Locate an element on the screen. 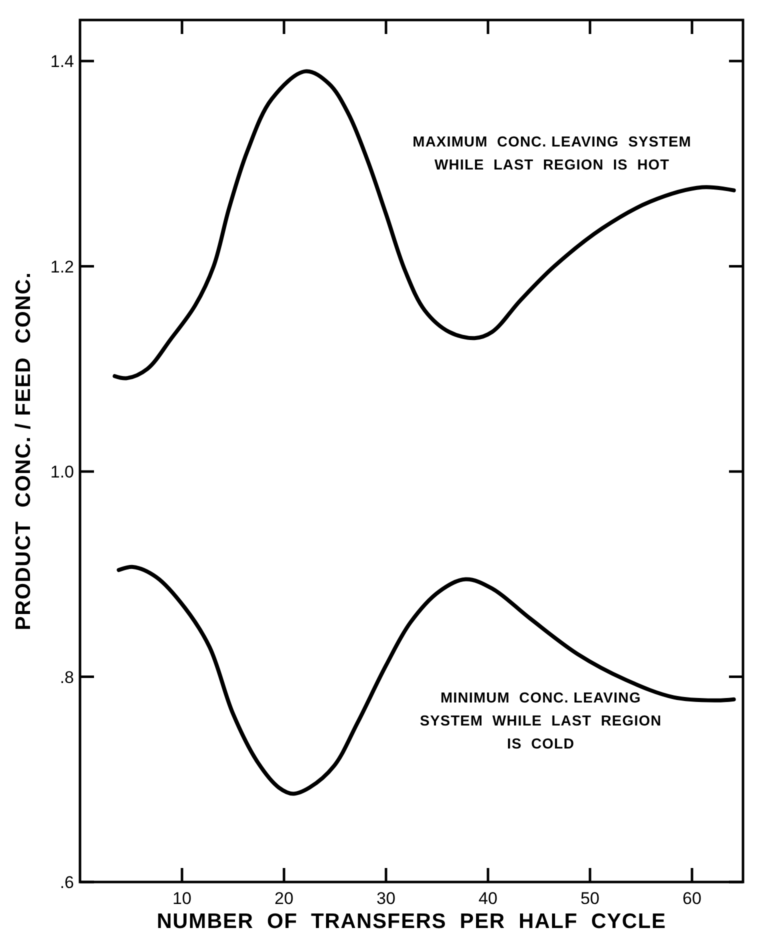 The height and width of the screenshot is (942, 761). annotation: MAXIMUM CONC. LEAVING SYSTEM WHILE LAST REGION IS HOT is located at coordinates (552, 154).